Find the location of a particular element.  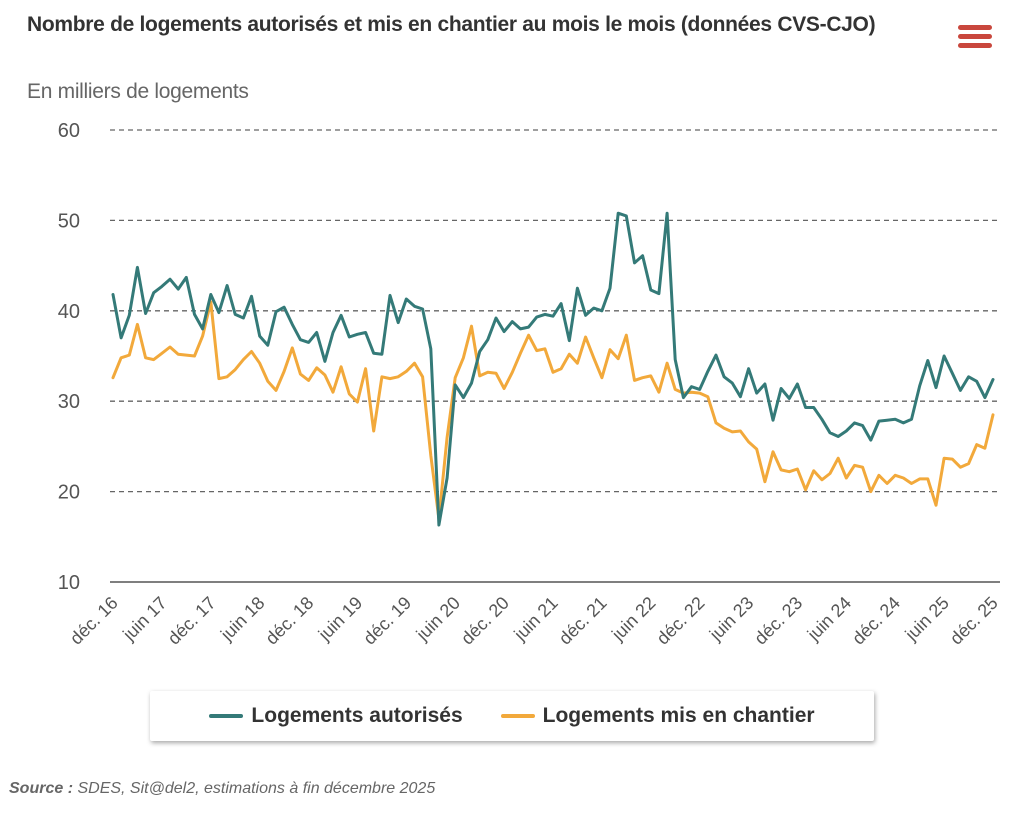

x-tick-label: juin 25 is located at coordinates (927, 619).